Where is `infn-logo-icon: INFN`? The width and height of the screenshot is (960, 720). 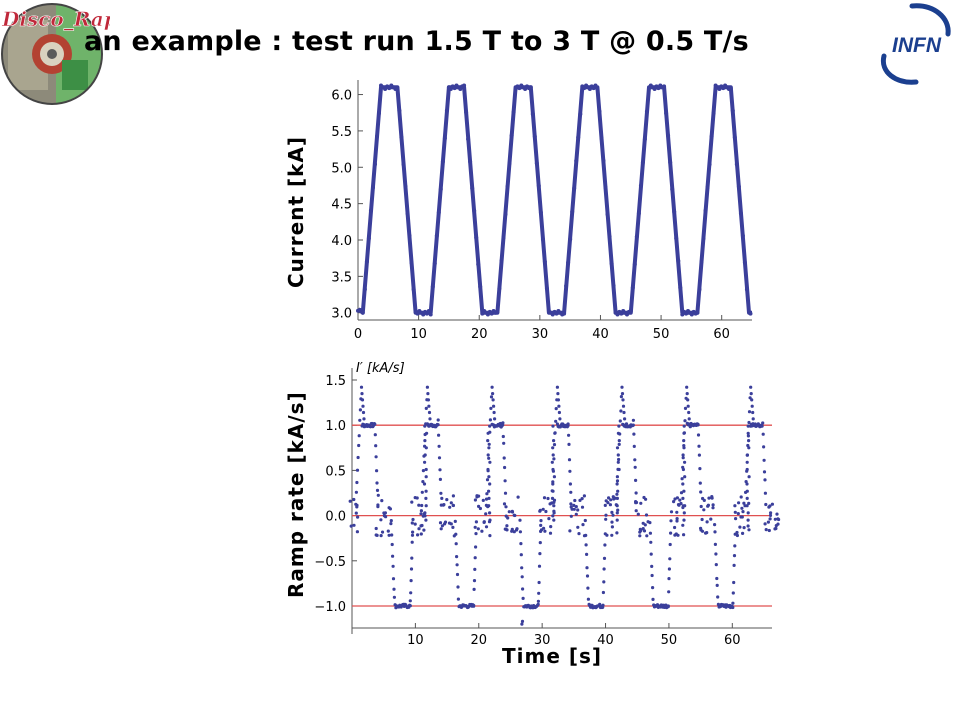 infn-logo-icon: INFN is located at coordinates (915, 44).